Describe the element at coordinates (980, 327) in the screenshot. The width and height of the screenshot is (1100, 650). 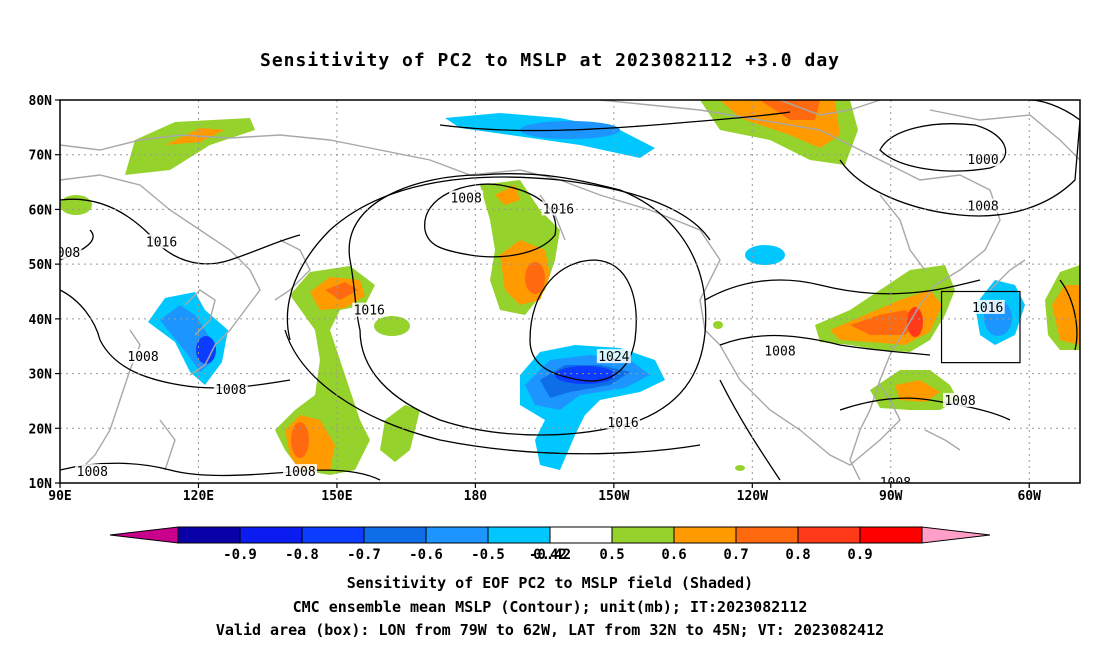
I see `valid-area-box` at that location.